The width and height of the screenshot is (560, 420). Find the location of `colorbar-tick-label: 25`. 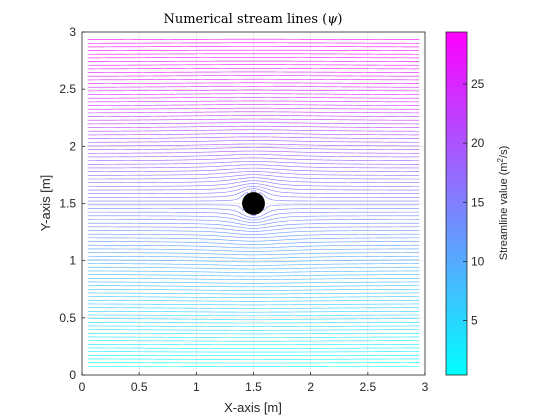

colorbar-tick-label: 25 is located at coordinates (478, 84).